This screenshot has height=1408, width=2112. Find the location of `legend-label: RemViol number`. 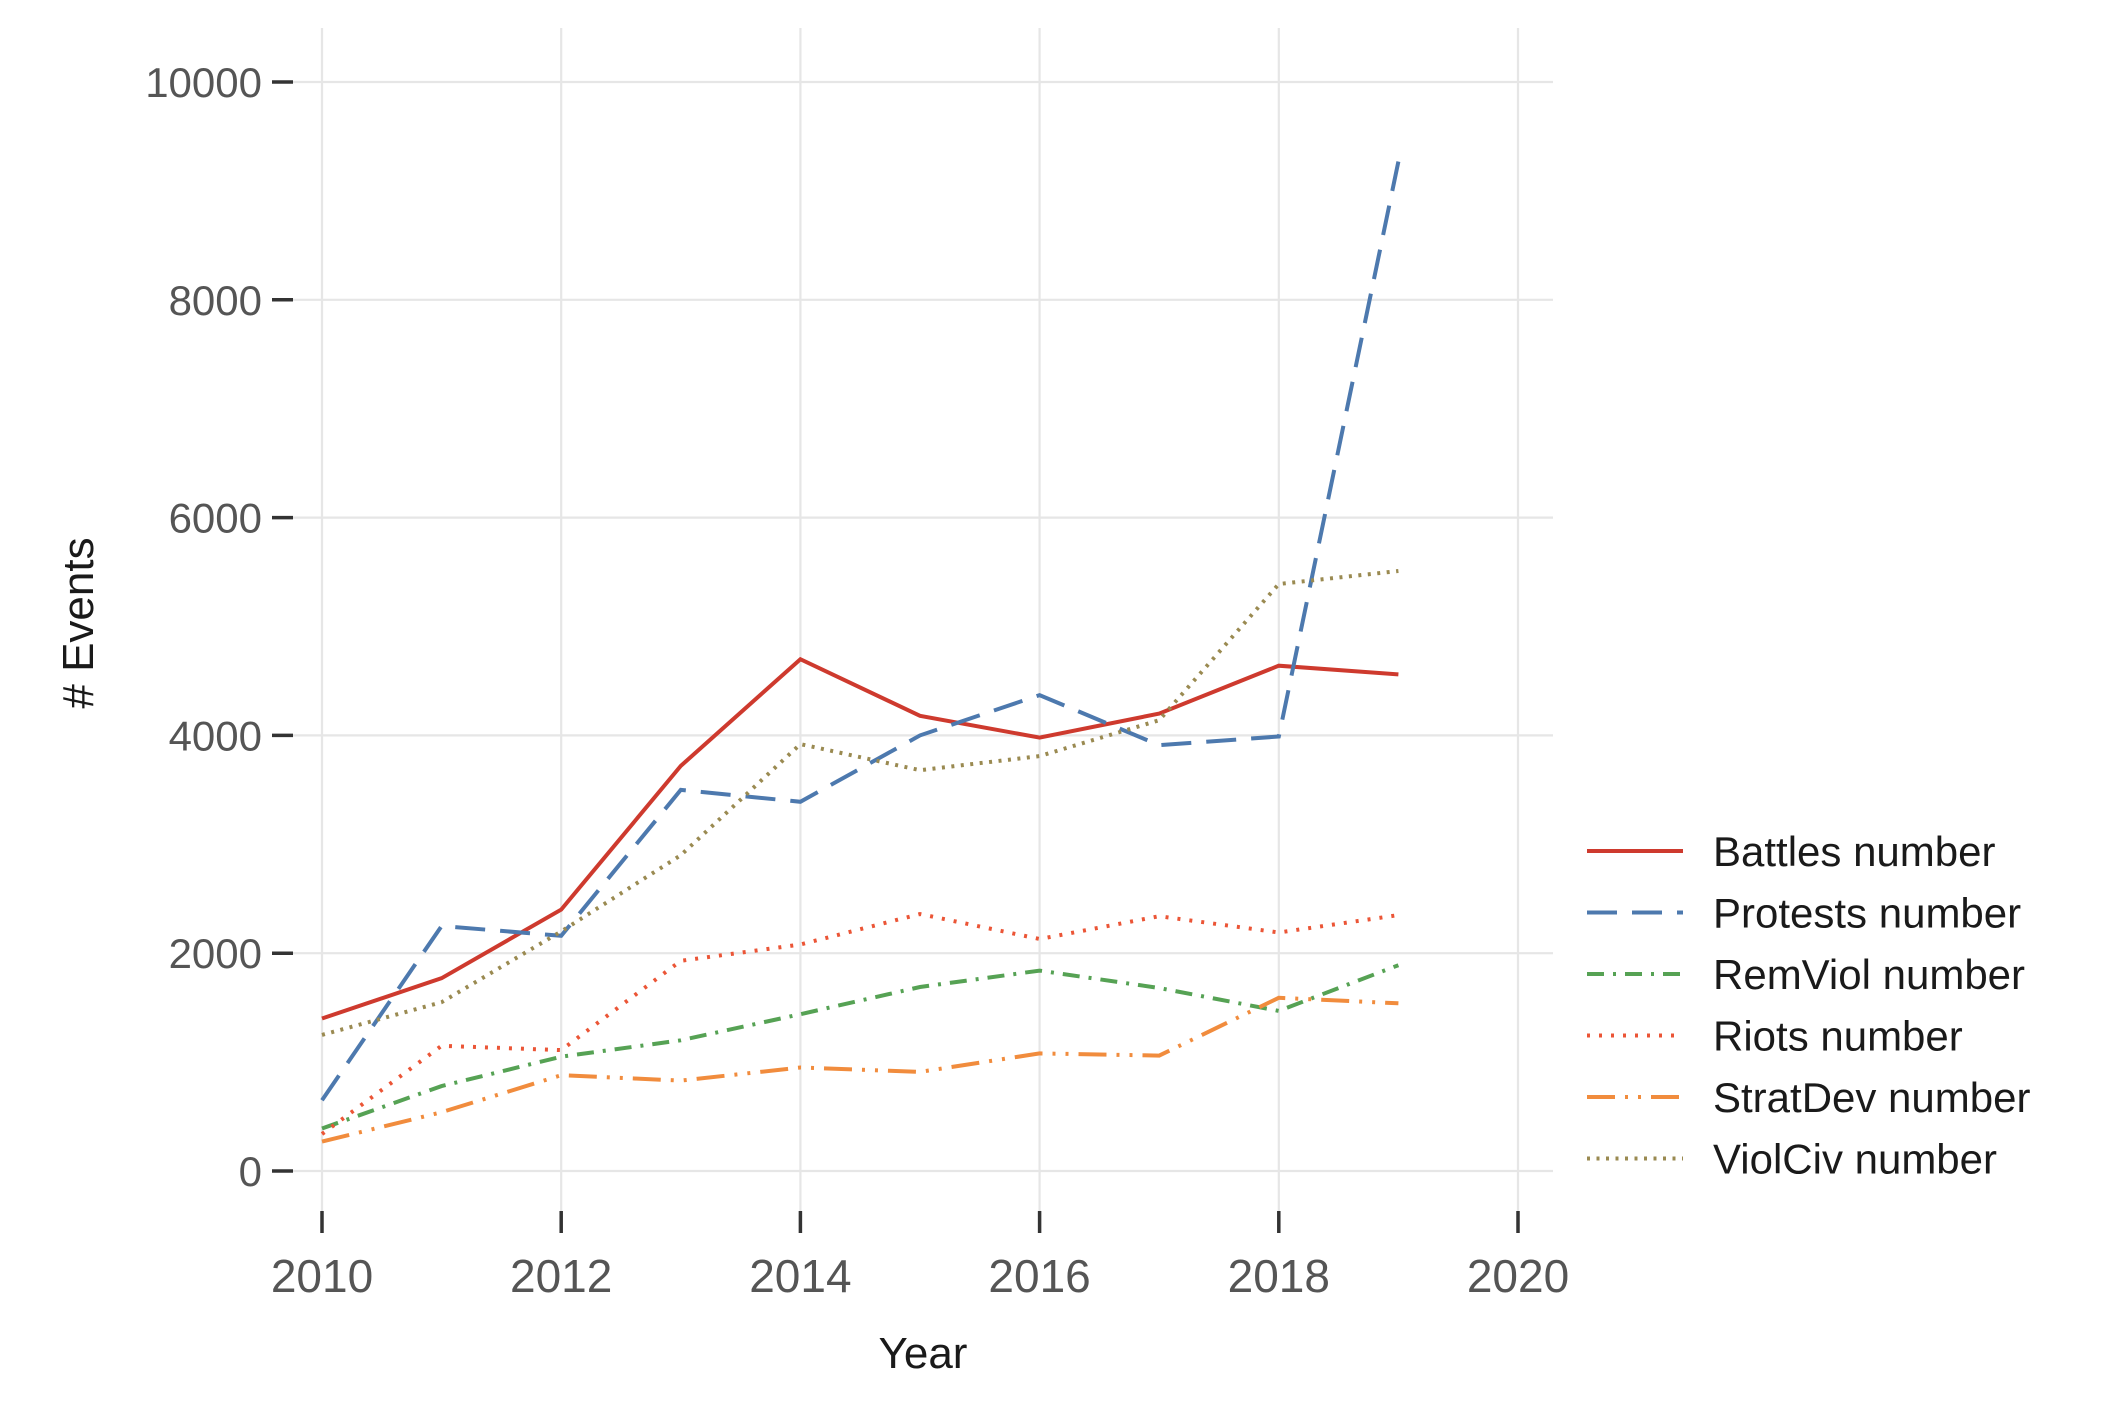

legend-label: RemViol number is located at coordinates (1869, 974).